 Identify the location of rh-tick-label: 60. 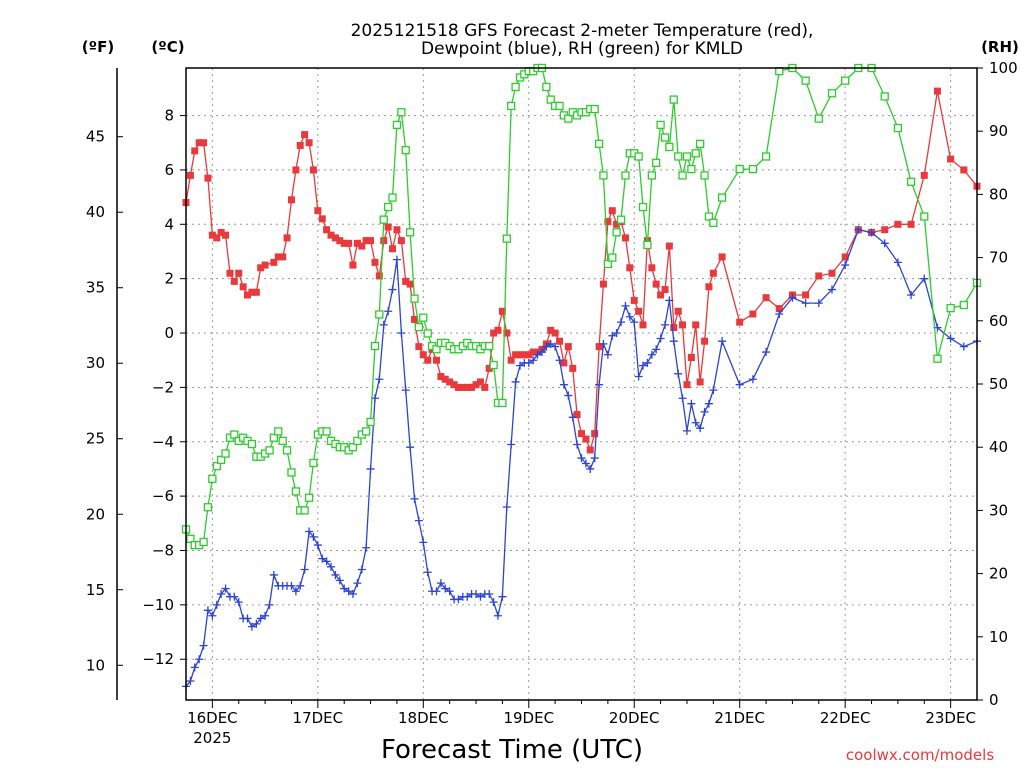
(998, 321).